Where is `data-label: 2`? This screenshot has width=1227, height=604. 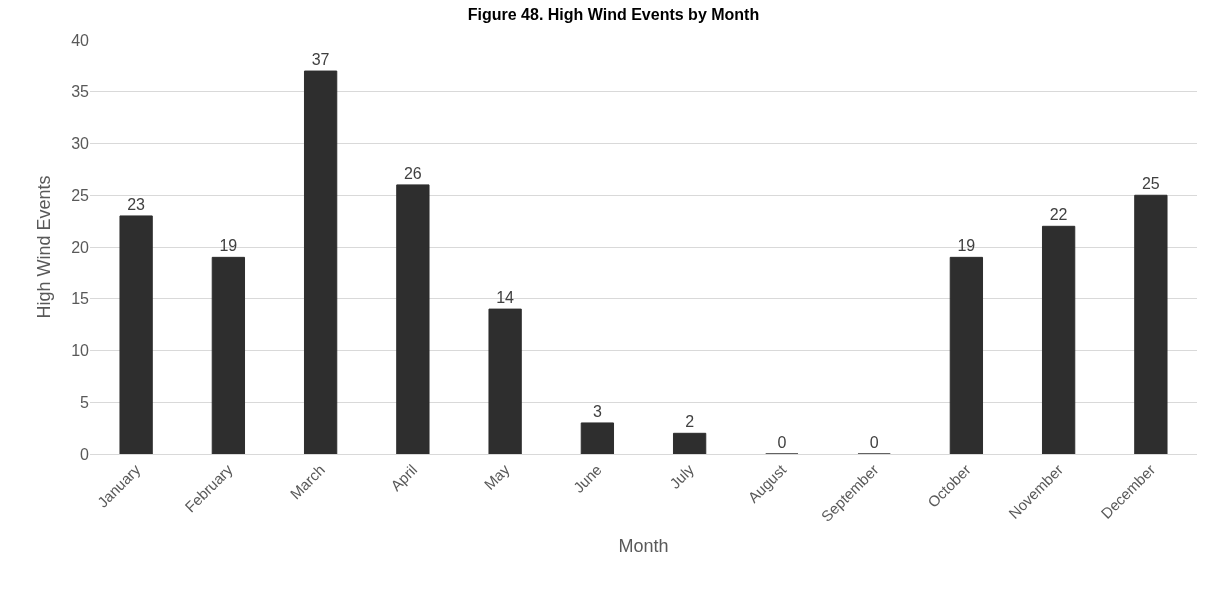
data-label: 2 is located at coordinates (690, 422).